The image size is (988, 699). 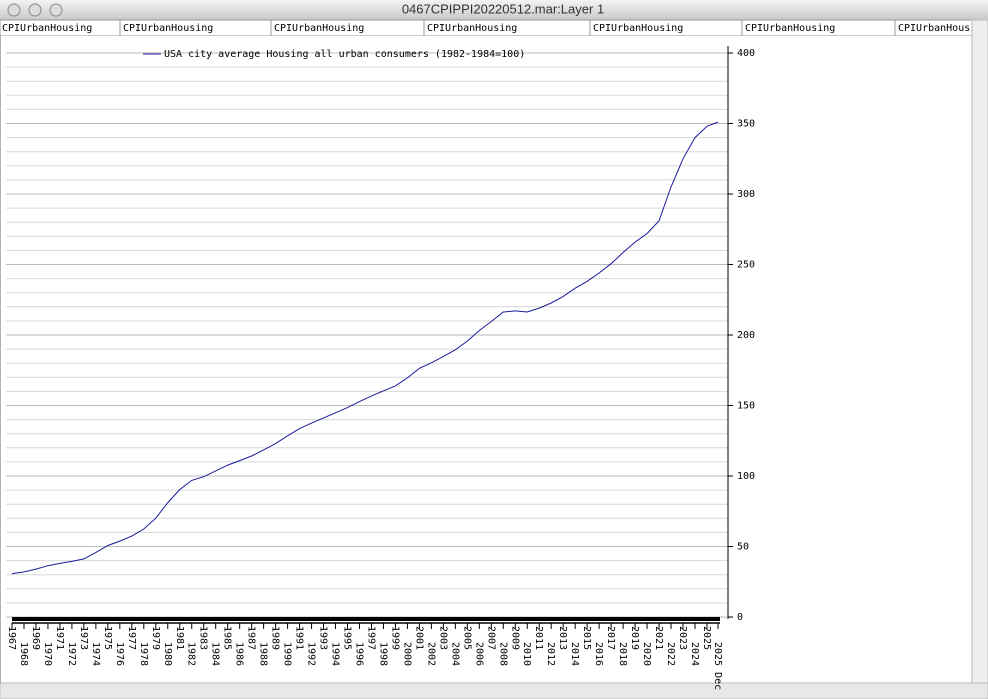 I want to click on x-tick-label: 2020, so click(x=646, y=654).